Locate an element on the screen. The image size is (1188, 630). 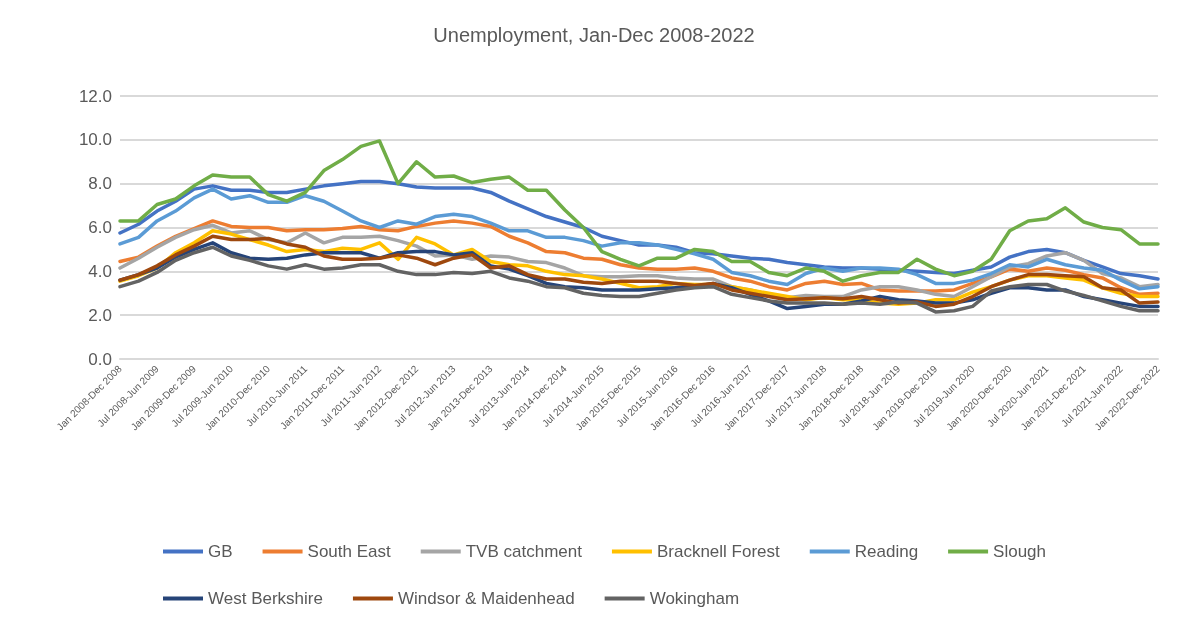
legend-label: TVB catchment is located at coordinates (524, 551).